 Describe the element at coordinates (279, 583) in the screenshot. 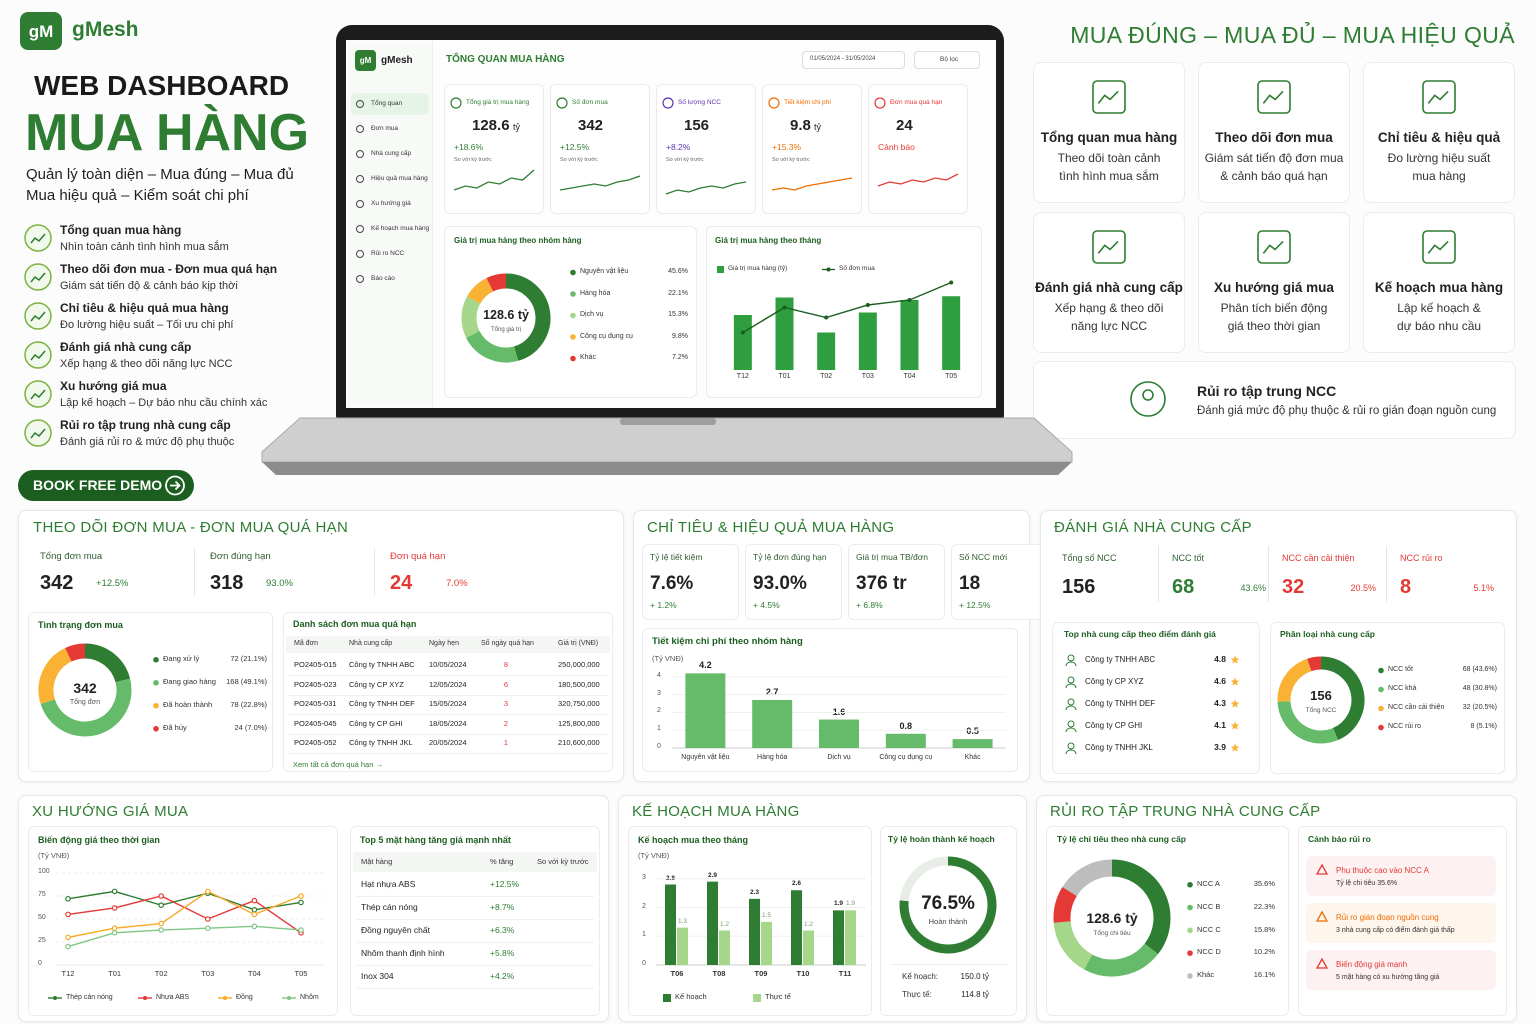

I see `stat-pct: 93.0%` at that location.